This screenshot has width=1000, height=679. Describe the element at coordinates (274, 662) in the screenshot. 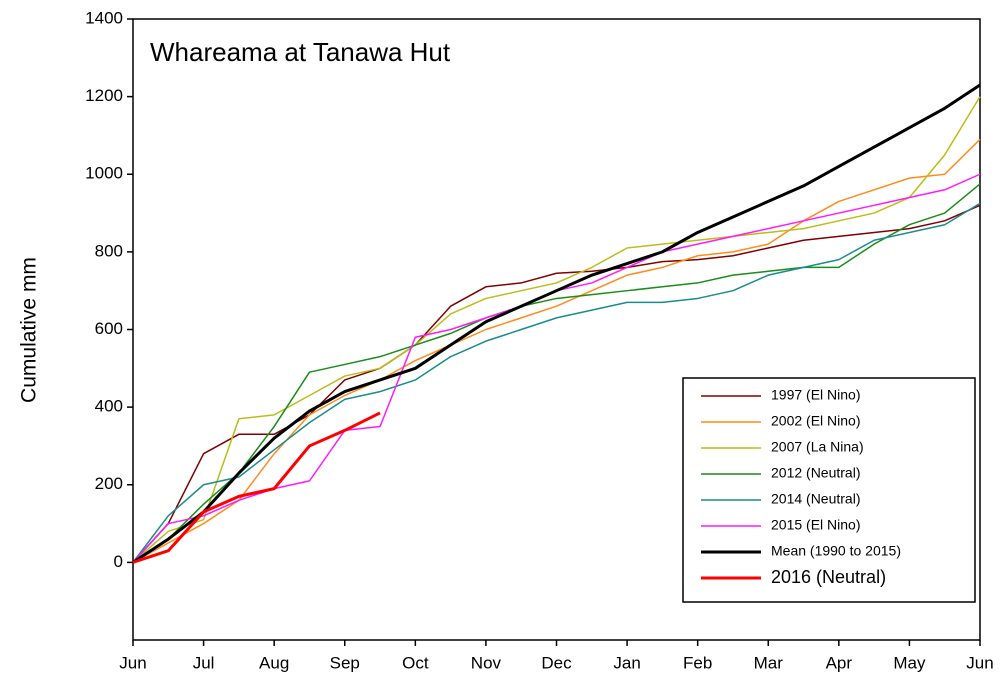

I see `x-tick-label: Aug` at that location.